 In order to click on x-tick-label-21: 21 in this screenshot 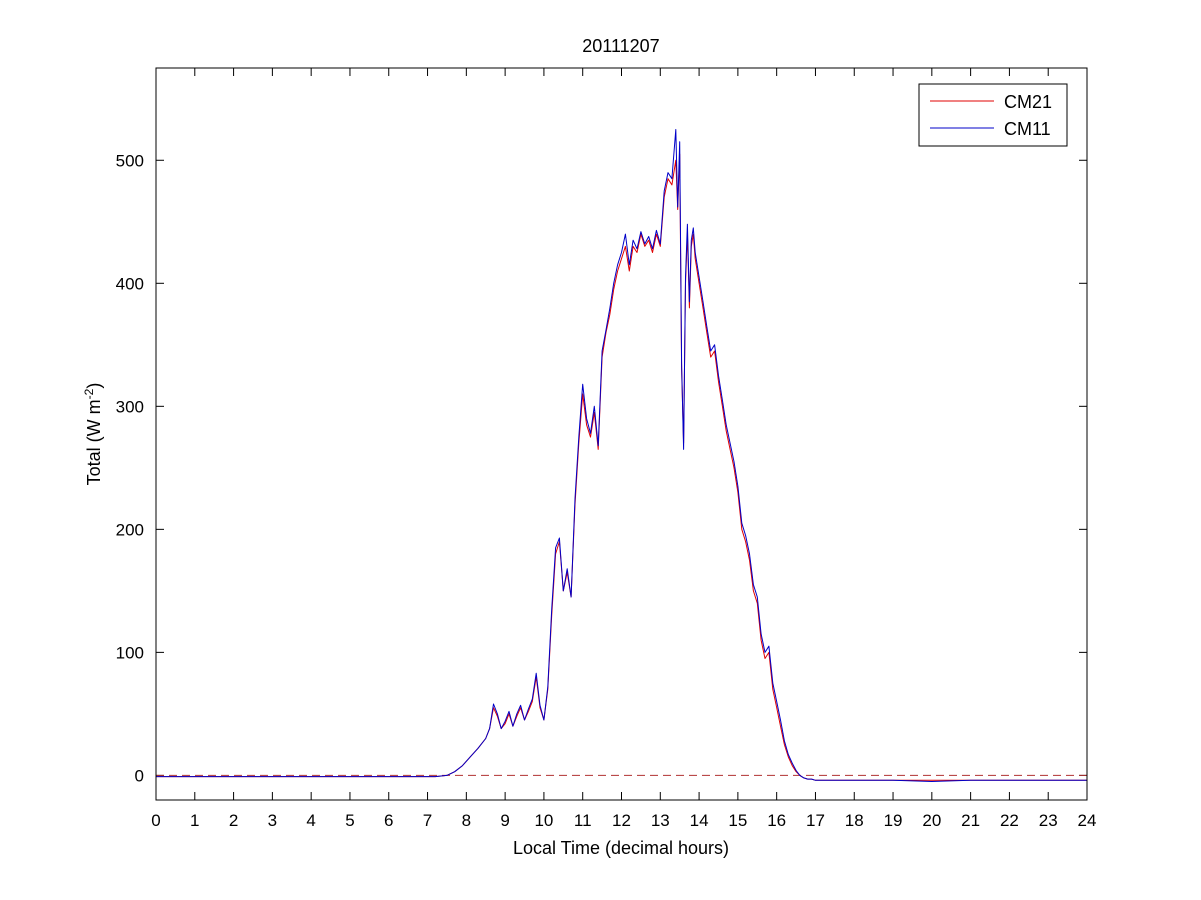, I will do `click(970, 820)`.